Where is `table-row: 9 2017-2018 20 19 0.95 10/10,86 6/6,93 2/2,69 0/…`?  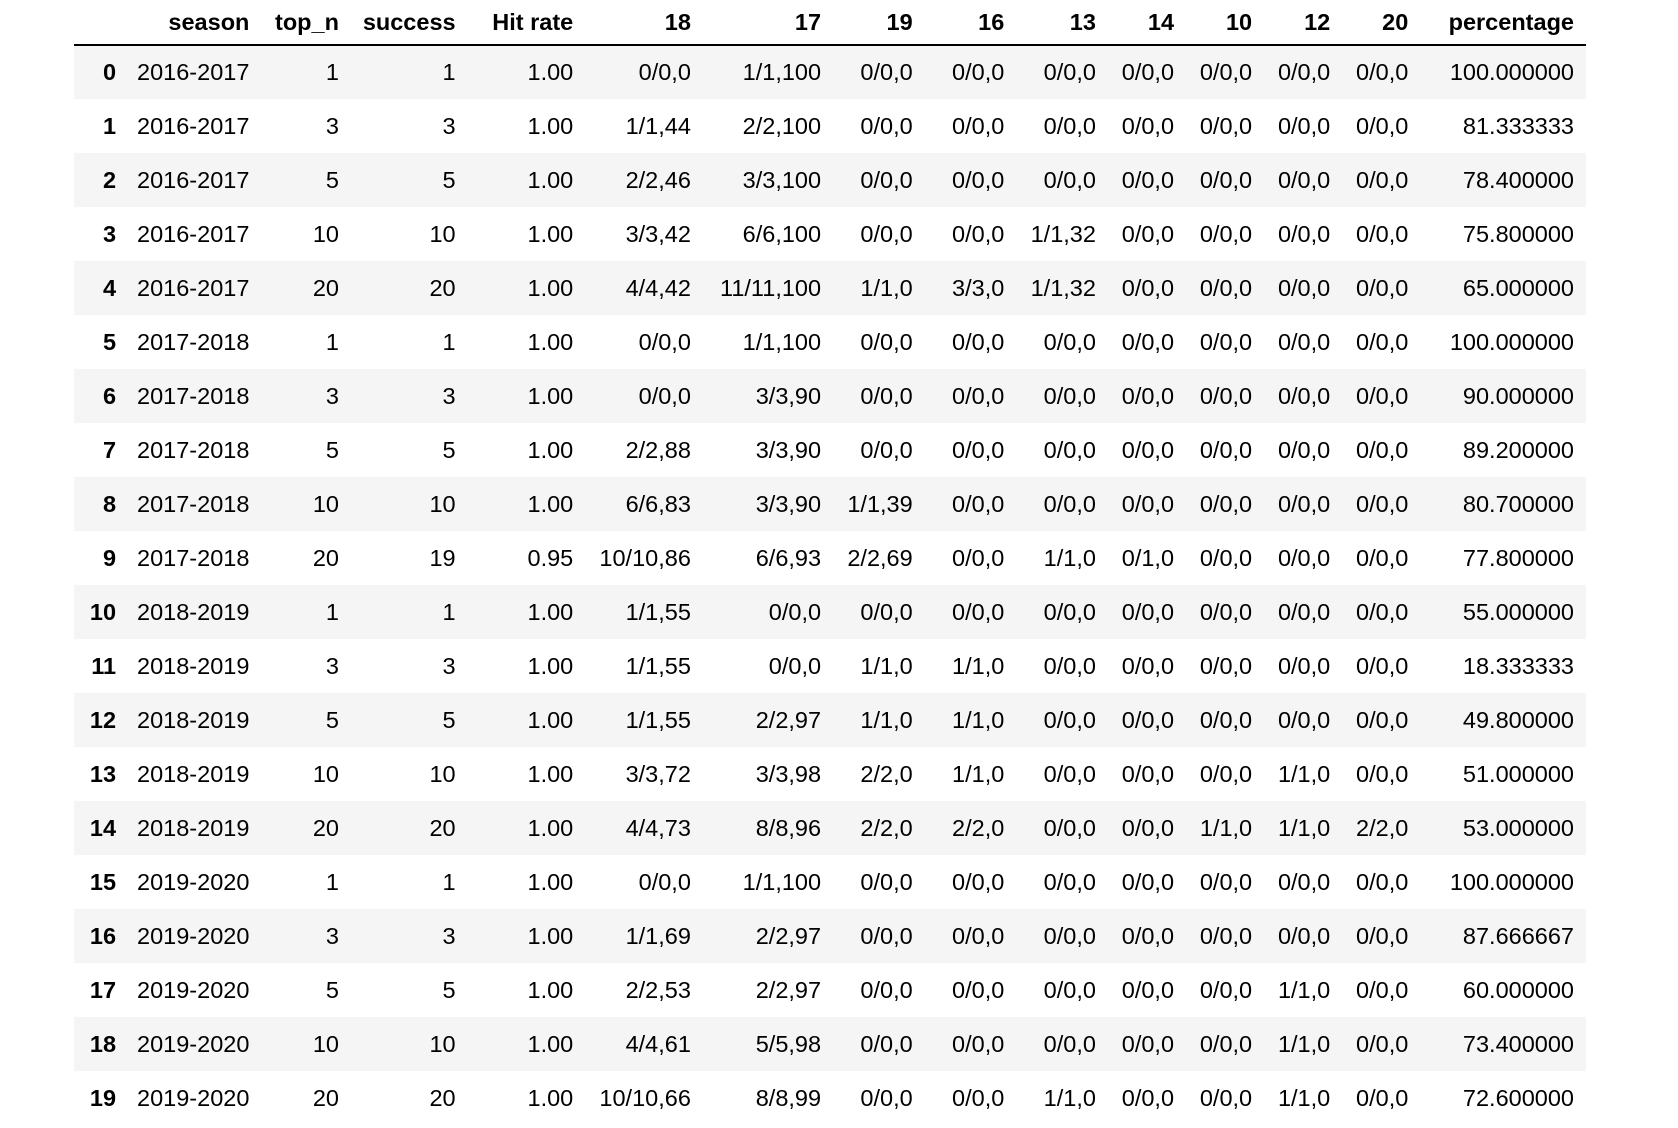
table-row: 9 2017-2018 20 19 0.95 10/10,86 6/6,93 2/2,69 0/… is located at coordinates (830, 558).